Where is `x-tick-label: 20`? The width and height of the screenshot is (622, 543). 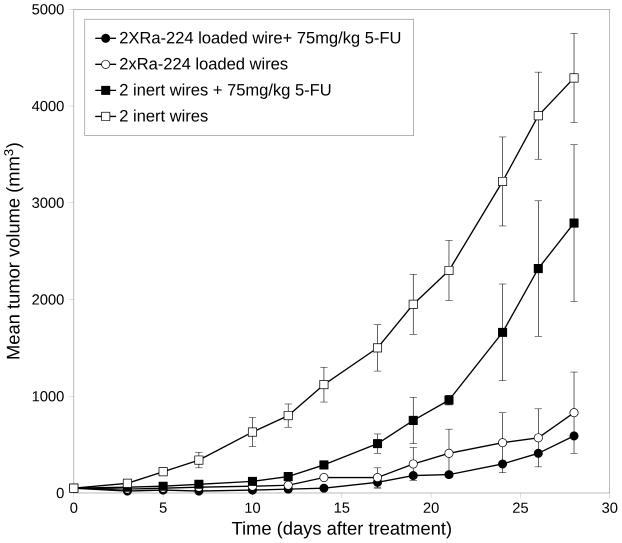
x-tick-label: 20 is located at coordinates (431, 508).